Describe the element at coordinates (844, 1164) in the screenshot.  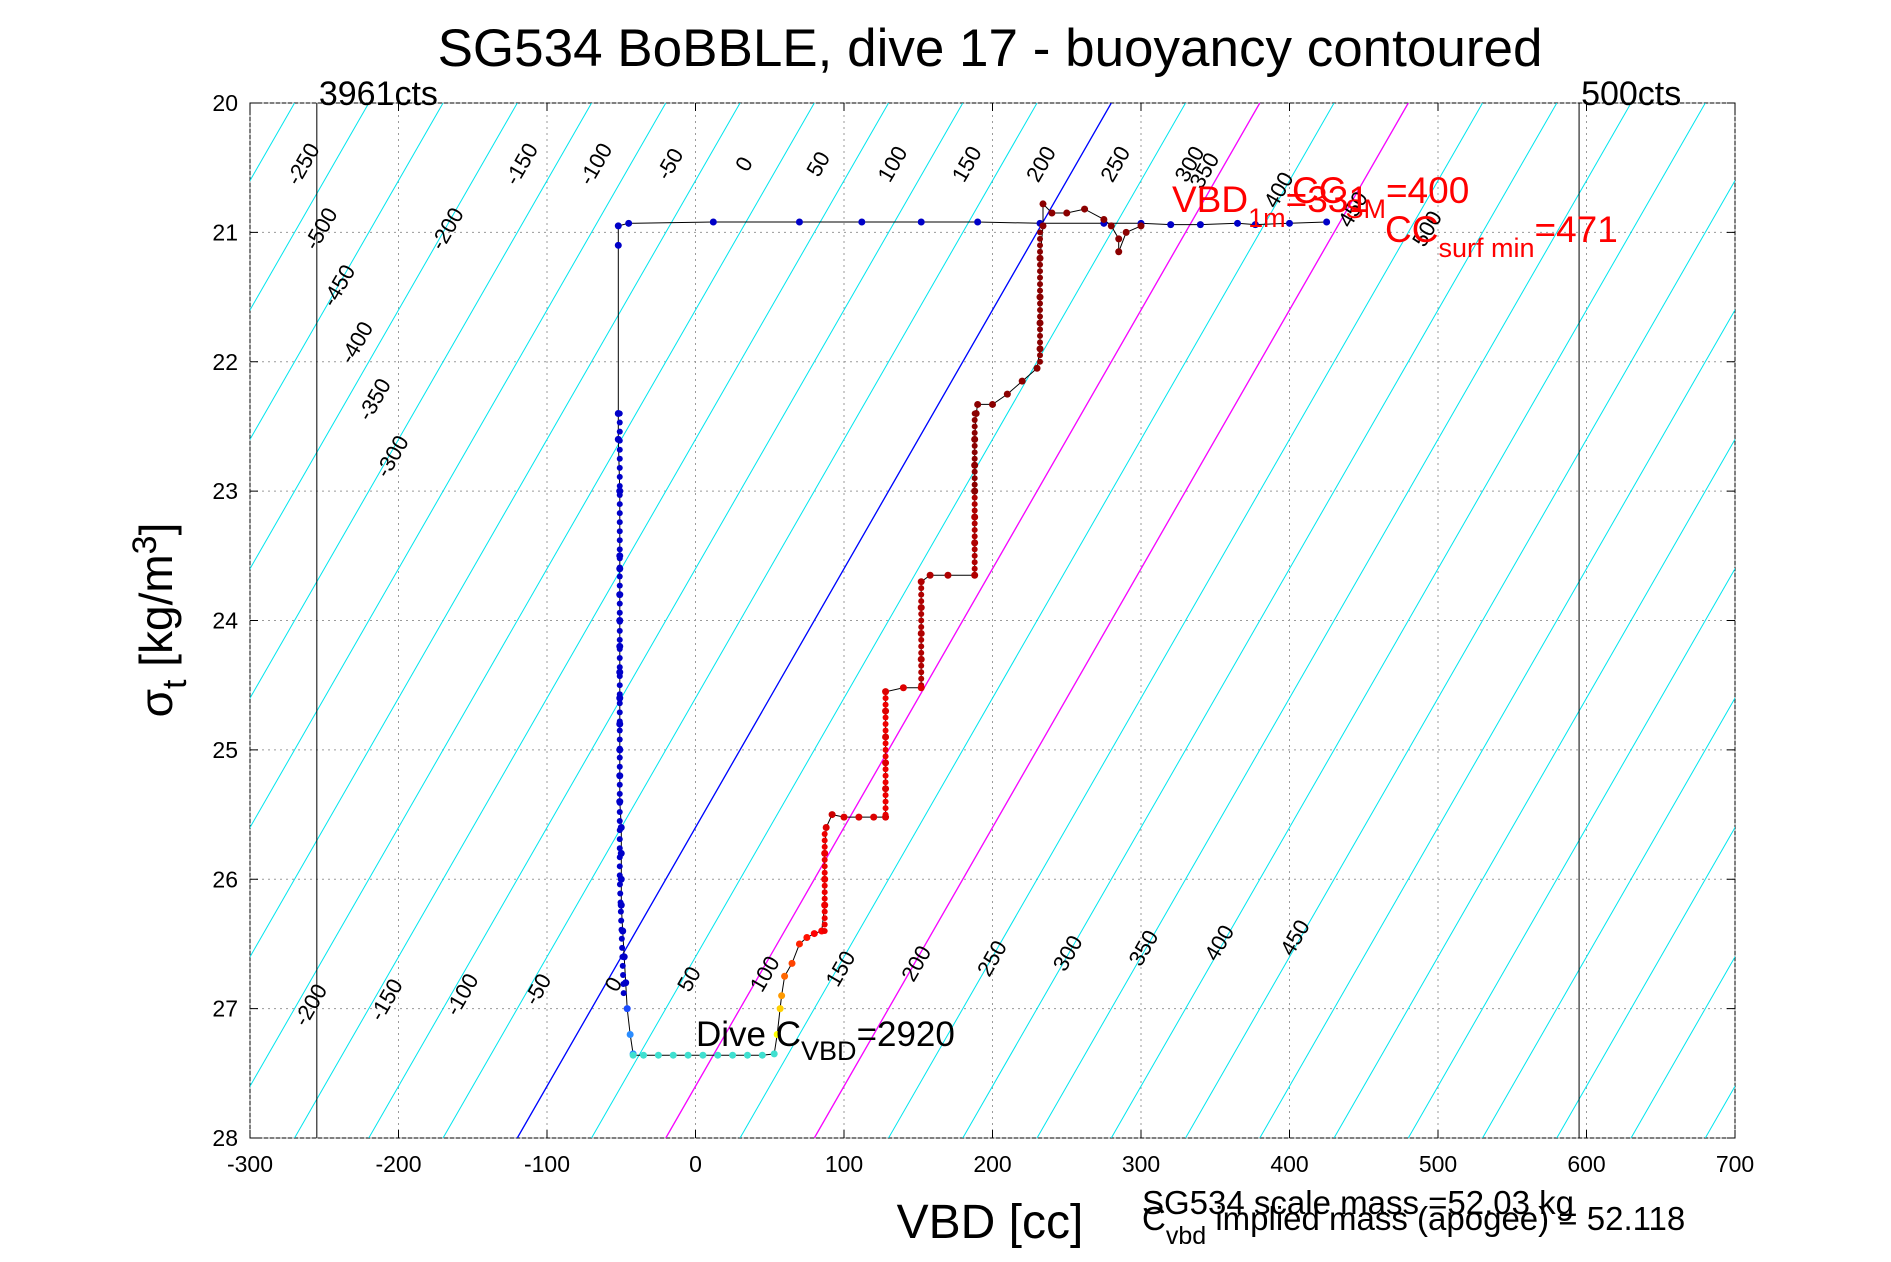
I see `x-tick-label: 100` at that location.